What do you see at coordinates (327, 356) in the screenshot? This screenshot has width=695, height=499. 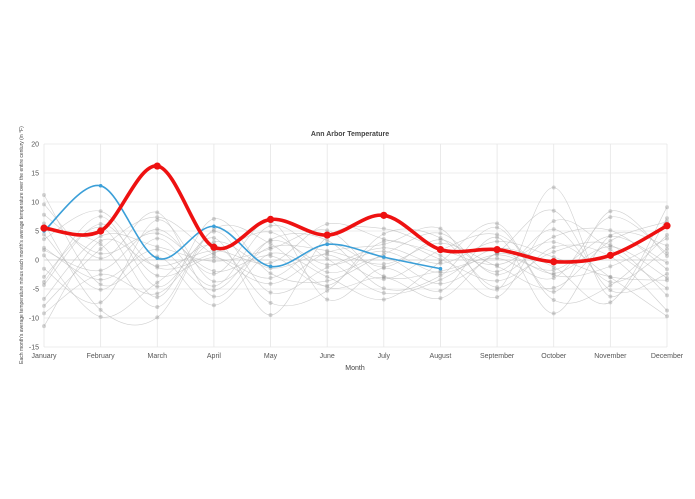 I see `x-tick-label: June` at bounding box center [327, 356].